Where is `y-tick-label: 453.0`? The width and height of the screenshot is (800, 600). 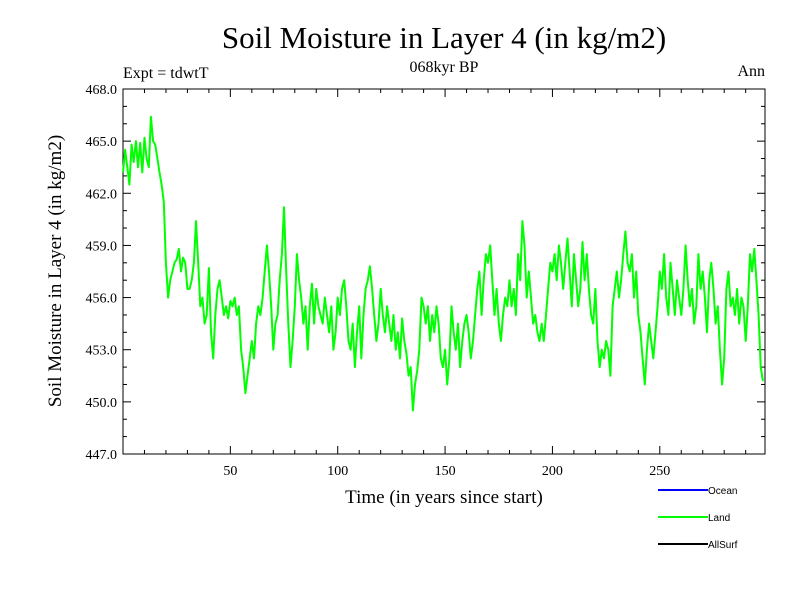 y-tick-label: 453.0 is located at coordinates (102, 351).